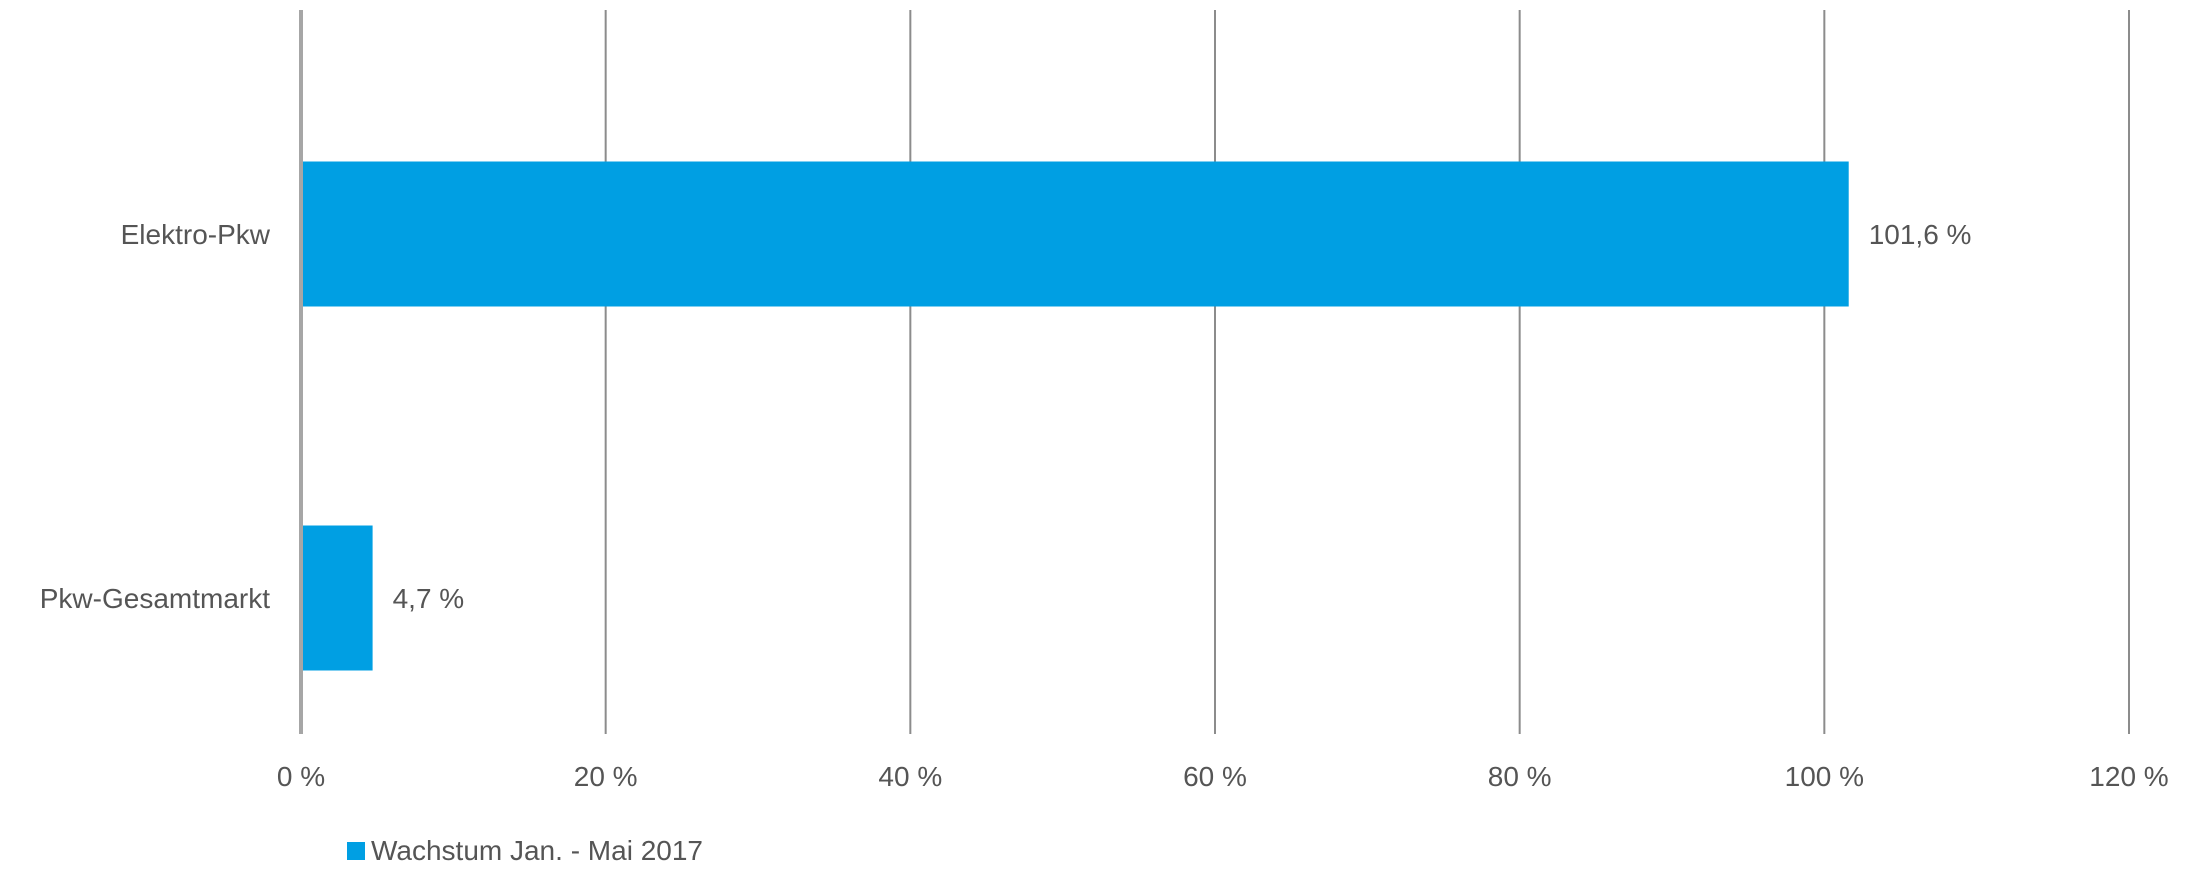  What do you see at coordinates (338, 598) in the screenshot?
I see `bar-pkw-gesamtmarkt` at bounding box center [338, 598].